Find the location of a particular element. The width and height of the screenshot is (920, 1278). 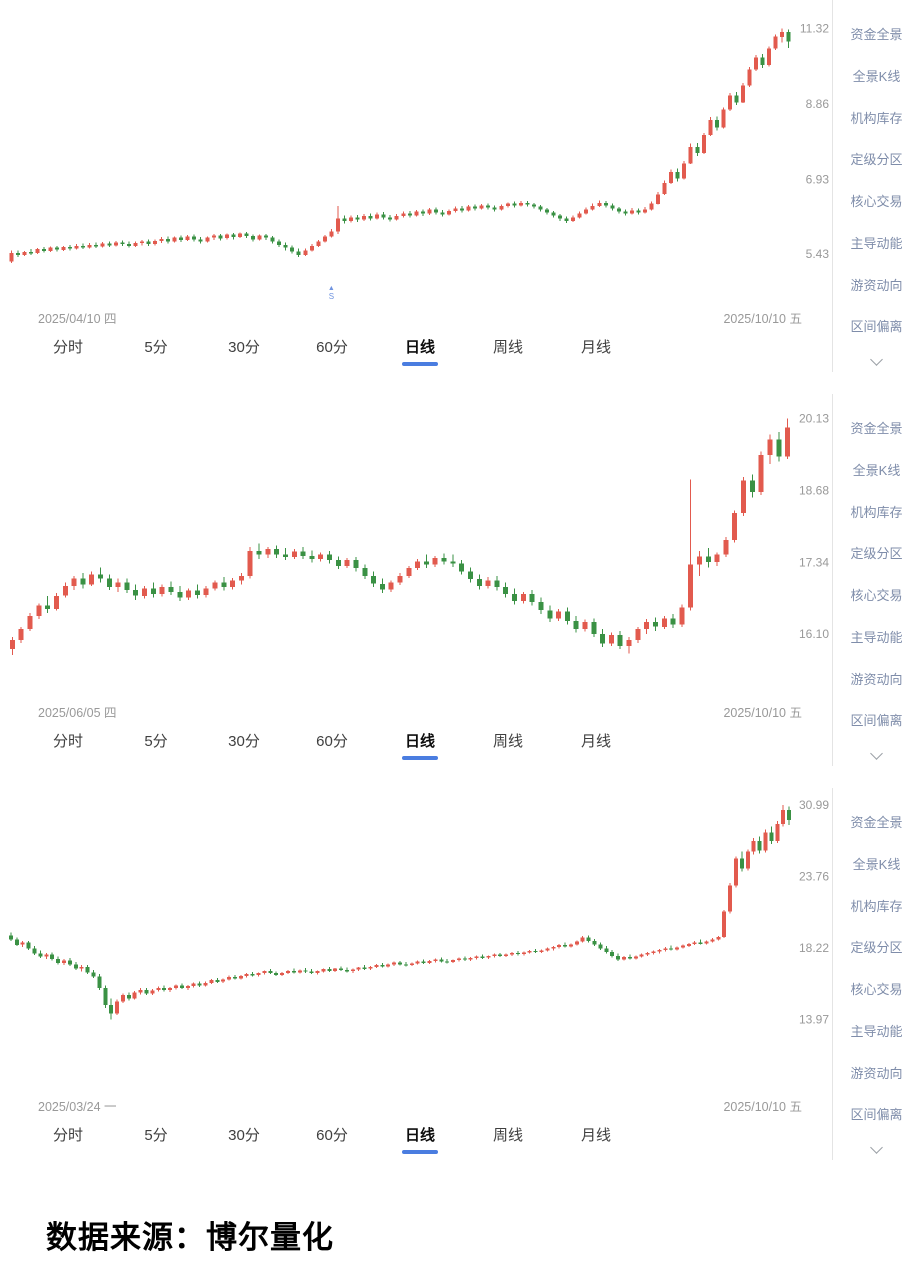

y-axis-tick-label: 11.32 is located at coordinates (814, 29).